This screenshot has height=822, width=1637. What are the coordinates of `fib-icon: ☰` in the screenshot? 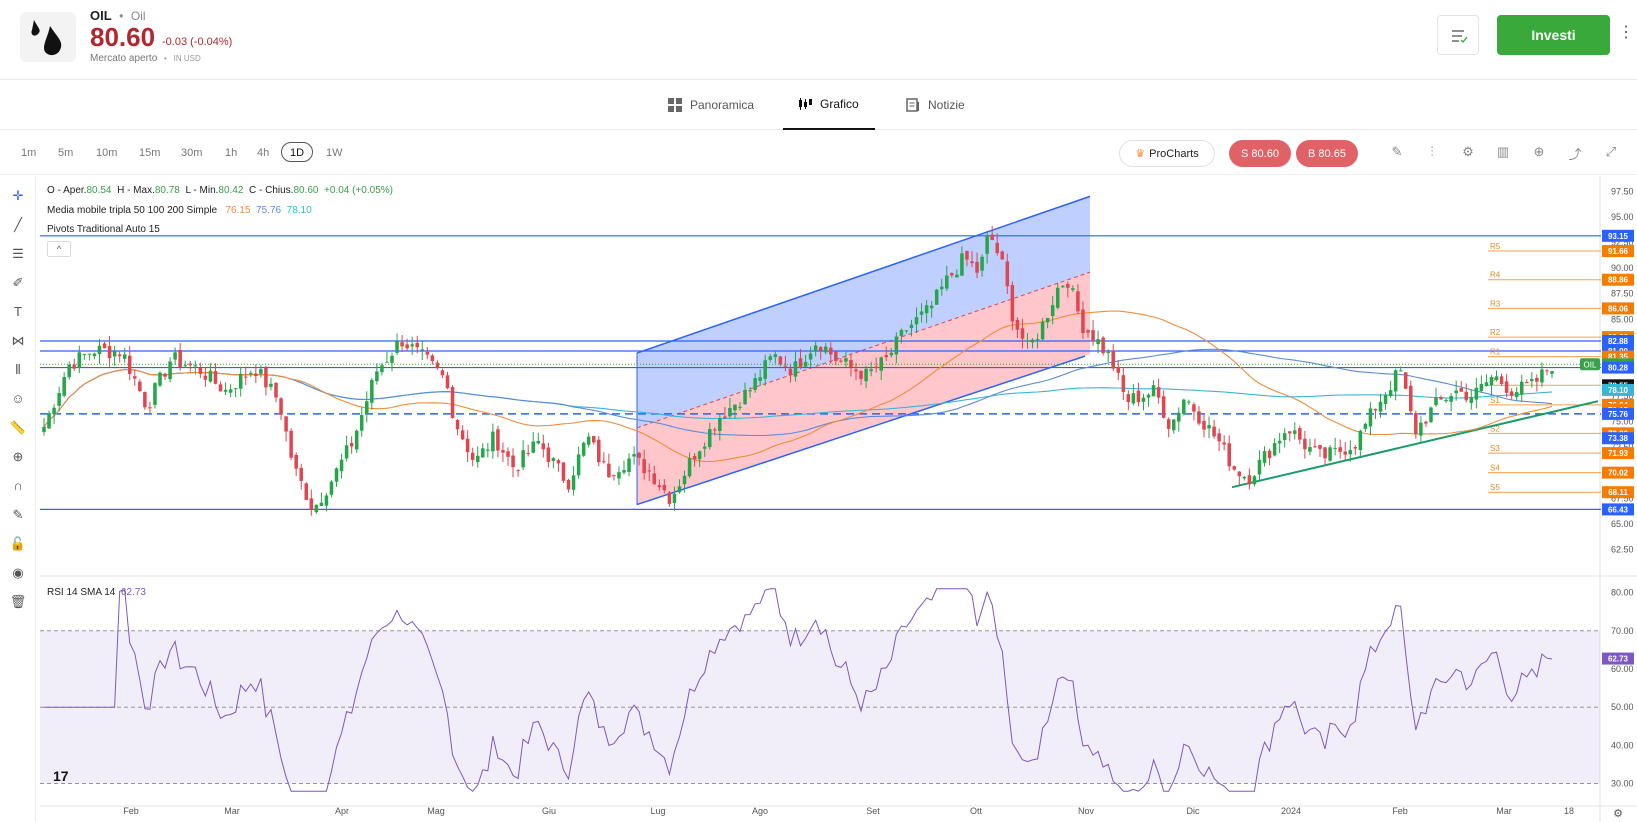 It's located at (18, 253).